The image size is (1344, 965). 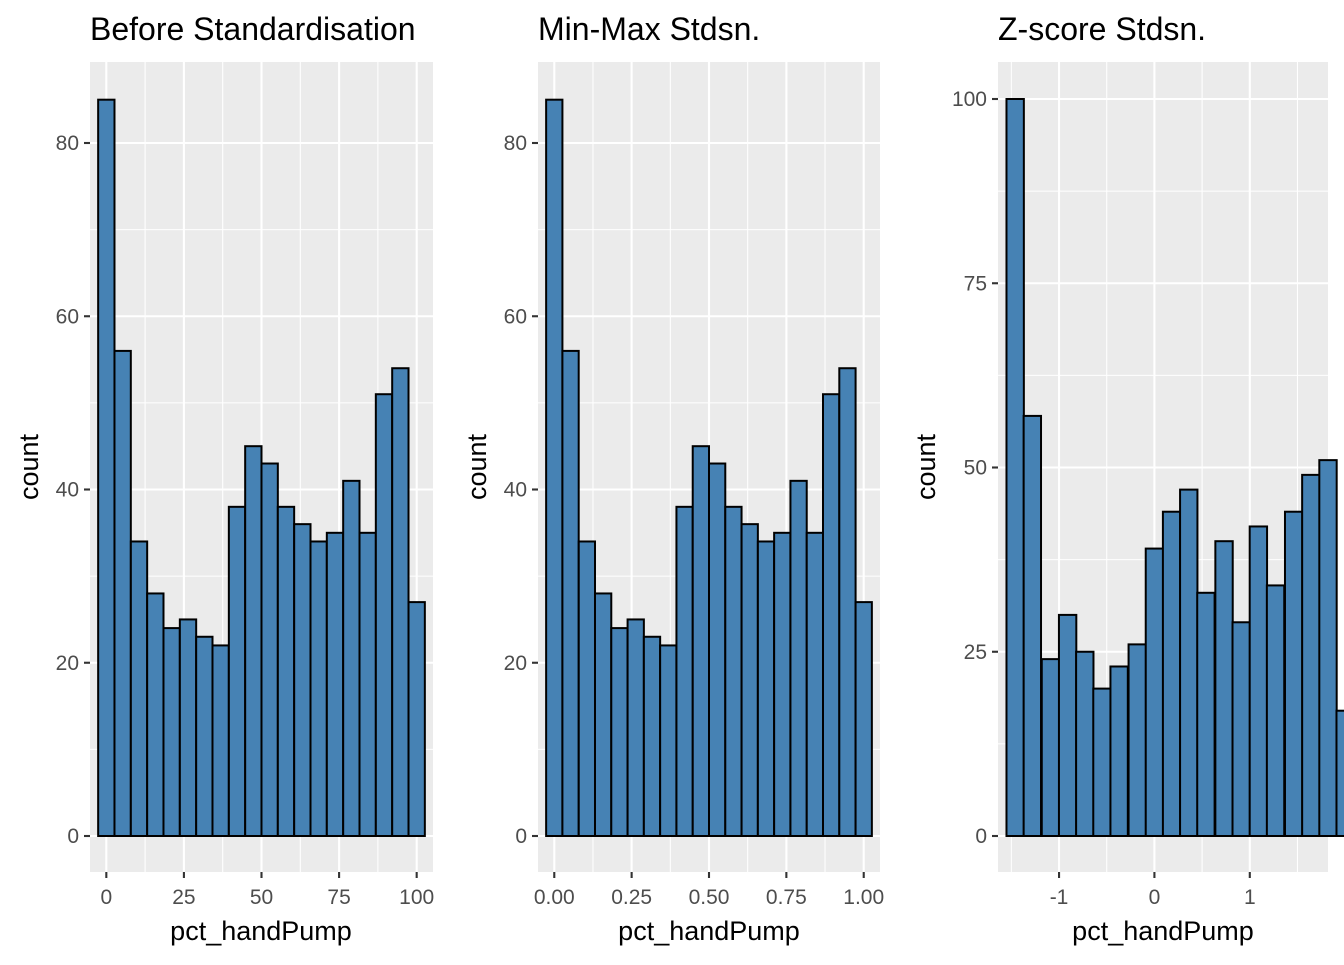 What do you see at coordinates (183, 897) in the screenshot?
I see `x-tick-label: 25` at bounding box center [183, 897].